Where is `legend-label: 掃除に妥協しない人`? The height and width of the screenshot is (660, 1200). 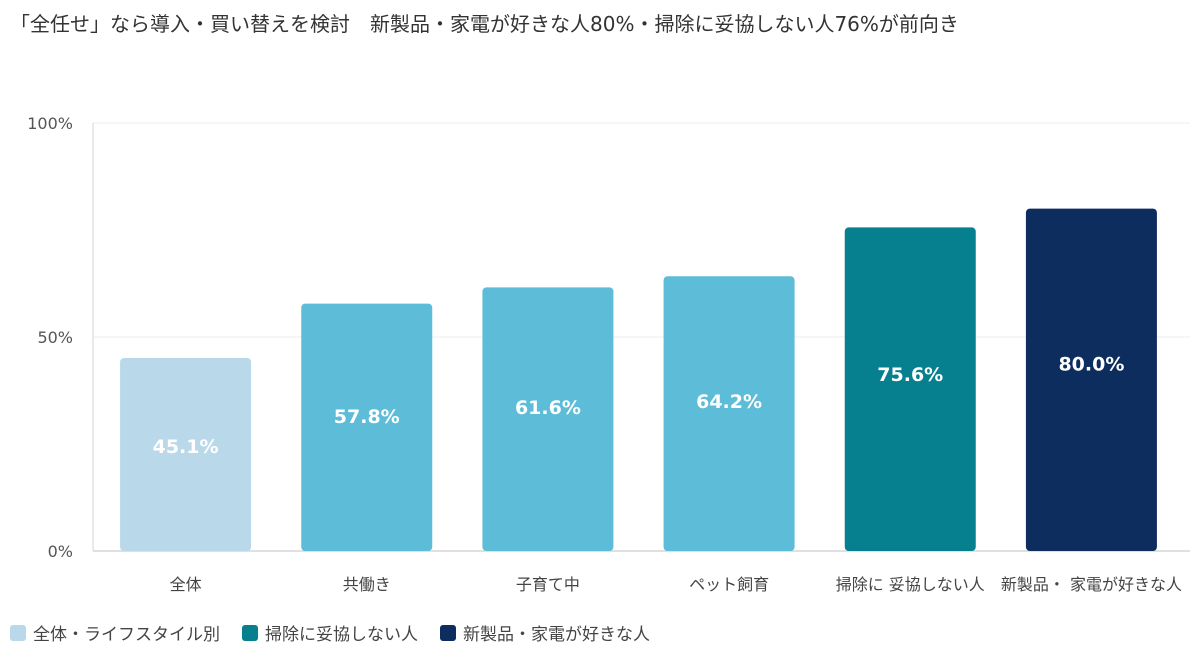 legend-label: 掃除に妥協しない人 is located at coordinates (341, 635).